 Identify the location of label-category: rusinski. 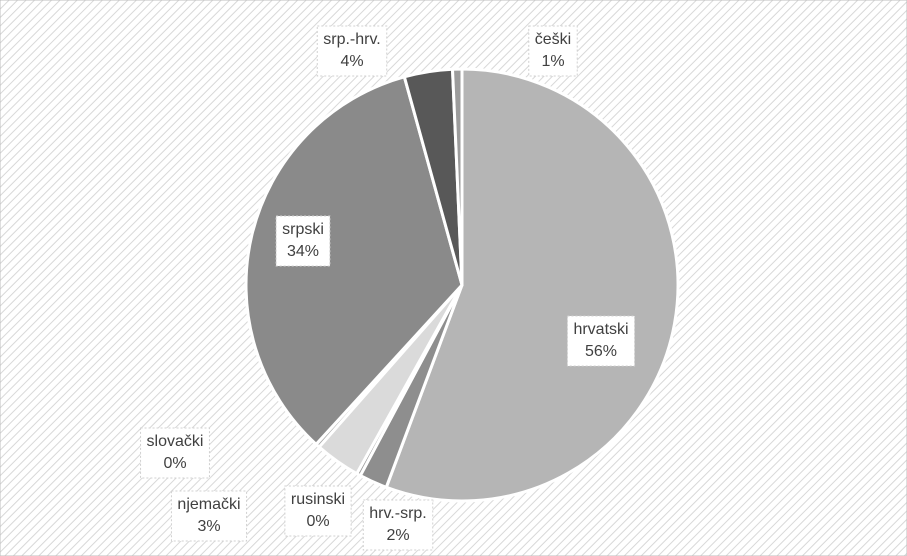
(318, 499).